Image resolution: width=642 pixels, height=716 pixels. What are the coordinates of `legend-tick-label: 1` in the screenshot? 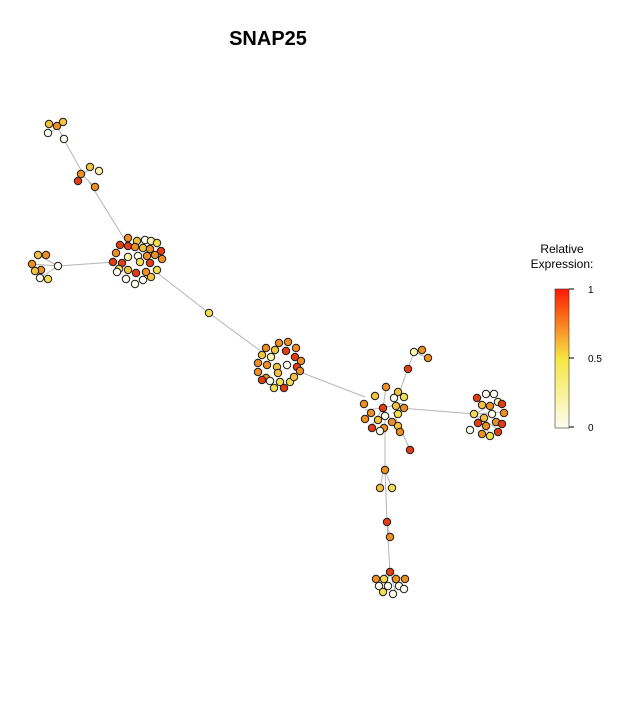 It's located at (591, 290).